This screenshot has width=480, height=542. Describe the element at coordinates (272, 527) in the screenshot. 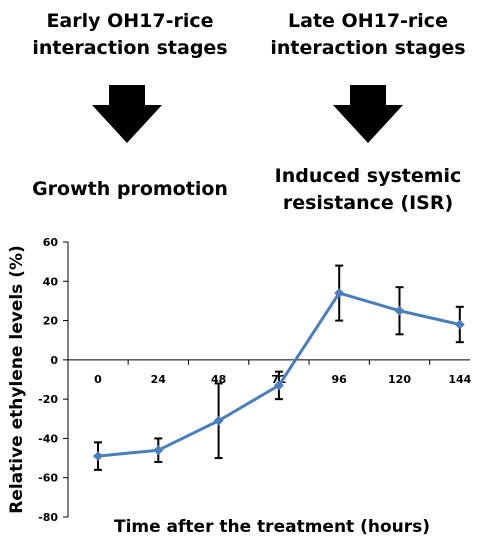

I see `x-axis-label: Time after the treatment (hours)` at that location.